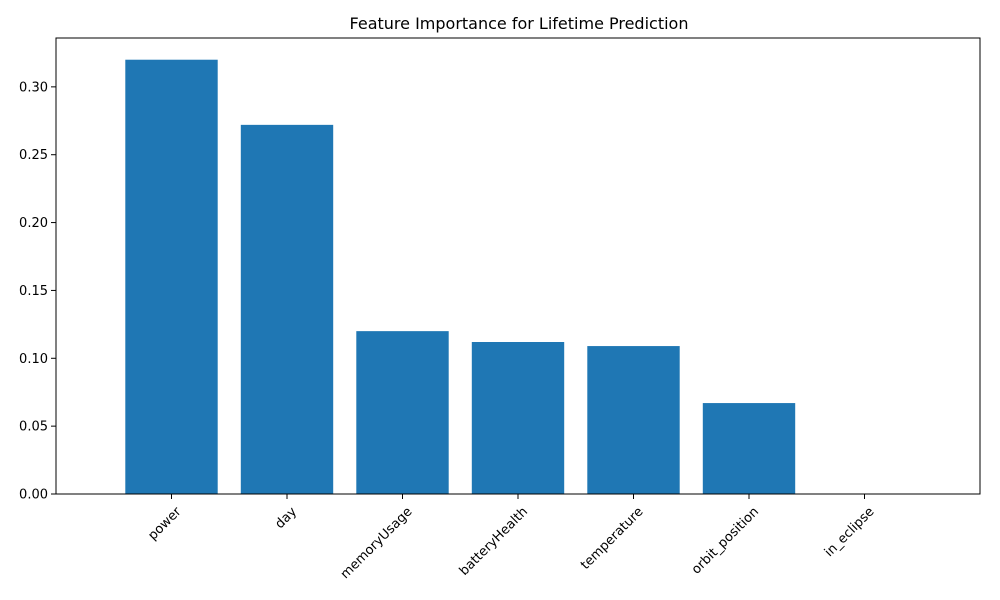 The width and height of the screenshot is (1000, 600). Describe the element at coordinates (612, 538) in the screenshot. I see `x-tick-label-temperature: temperature` at that location.